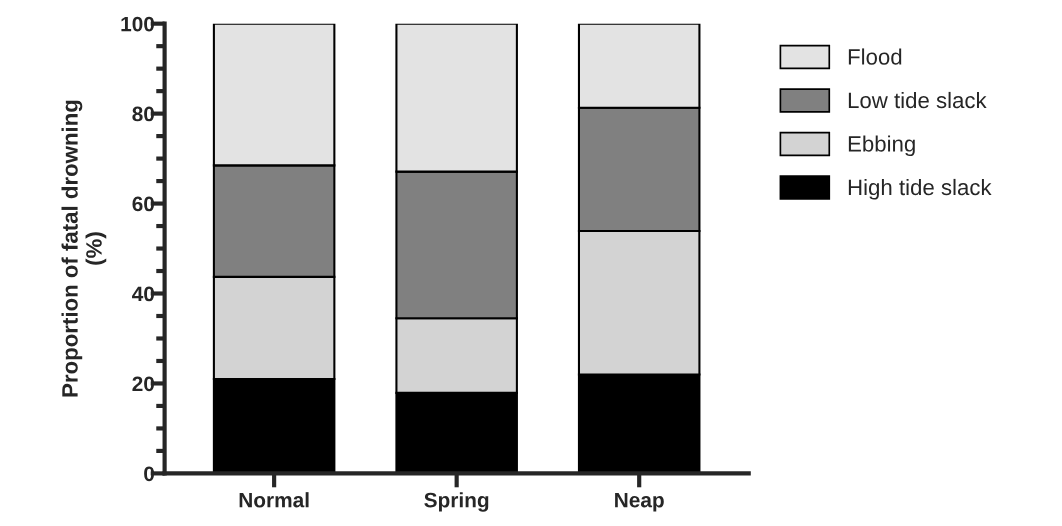 The width and height of the screenshot is (1062, 526). I want to click on x-tick-label: Spring, so click(456, 502).